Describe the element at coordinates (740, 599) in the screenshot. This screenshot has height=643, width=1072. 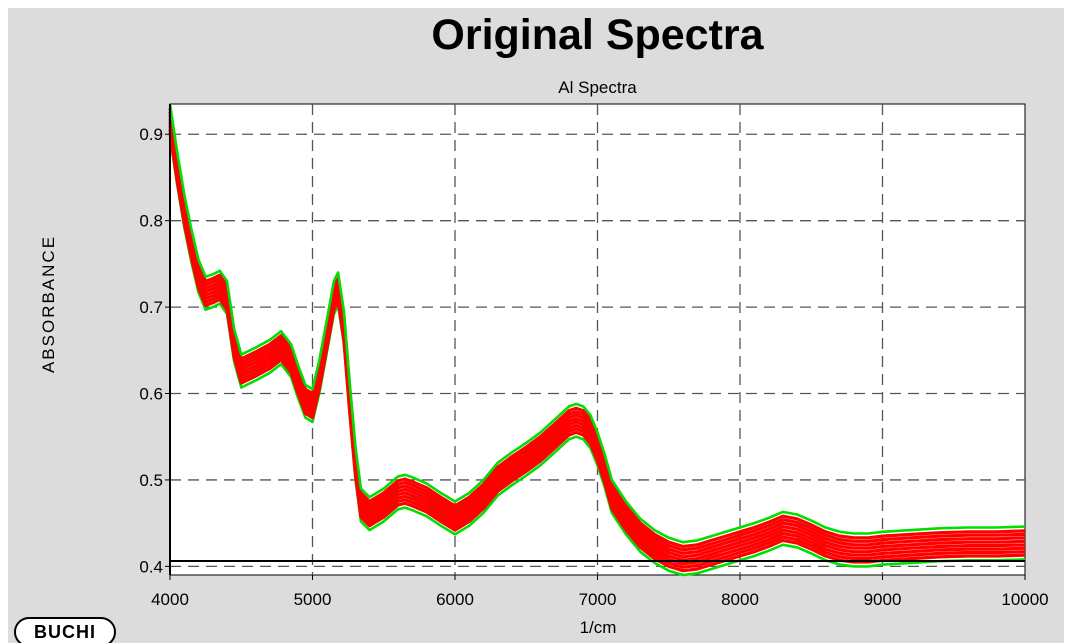
I see `x-tick-label: 8000` at that location.